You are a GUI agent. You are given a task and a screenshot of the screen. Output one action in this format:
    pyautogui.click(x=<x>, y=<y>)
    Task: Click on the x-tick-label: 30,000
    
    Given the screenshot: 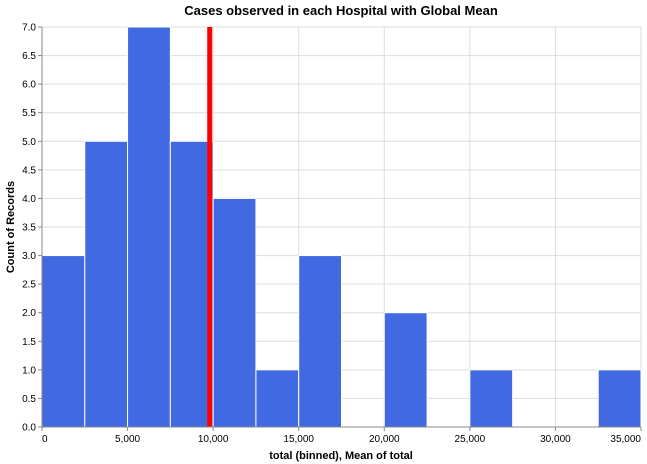 What is the action you would take?
    pyautogui.click(x=555, y=439)
    